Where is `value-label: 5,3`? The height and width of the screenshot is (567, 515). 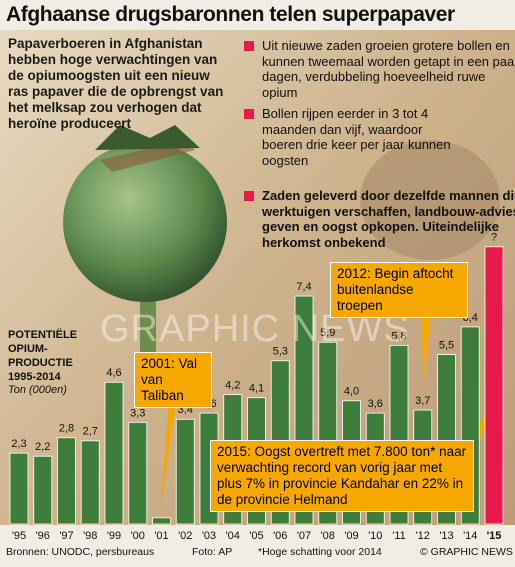
value-label: 5,3 is located at coordinates (280, 352).